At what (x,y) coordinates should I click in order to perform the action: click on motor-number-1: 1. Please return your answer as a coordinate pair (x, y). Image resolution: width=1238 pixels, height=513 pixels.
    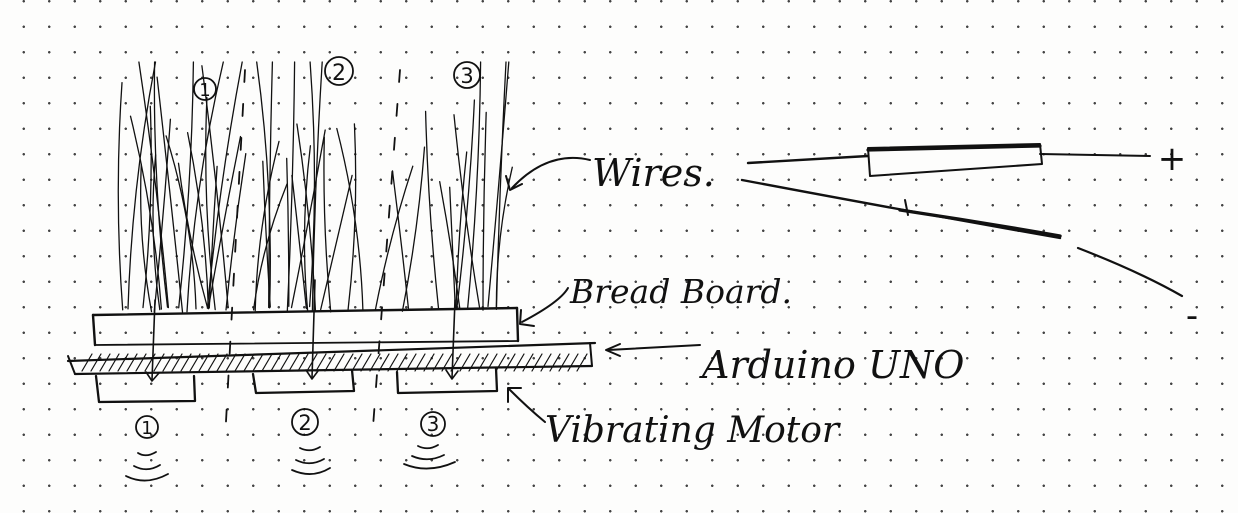
    Looking at the image, I should click on (147, 427).